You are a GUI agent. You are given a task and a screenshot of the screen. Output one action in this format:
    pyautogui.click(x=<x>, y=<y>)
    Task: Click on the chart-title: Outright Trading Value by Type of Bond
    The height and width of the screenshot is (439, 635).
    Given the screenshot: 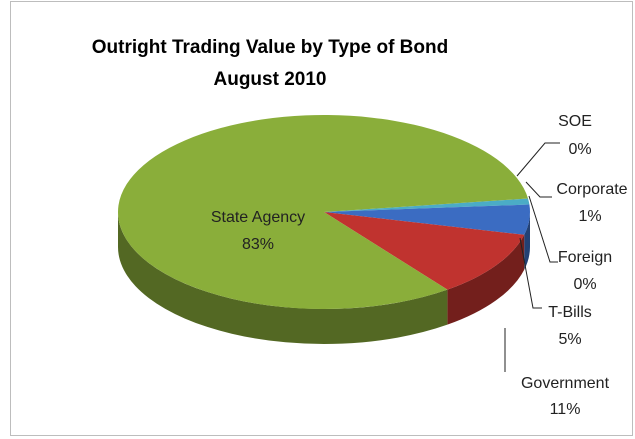 What is the action you would take?
    pyautogui.click(x=270, y=47)
    